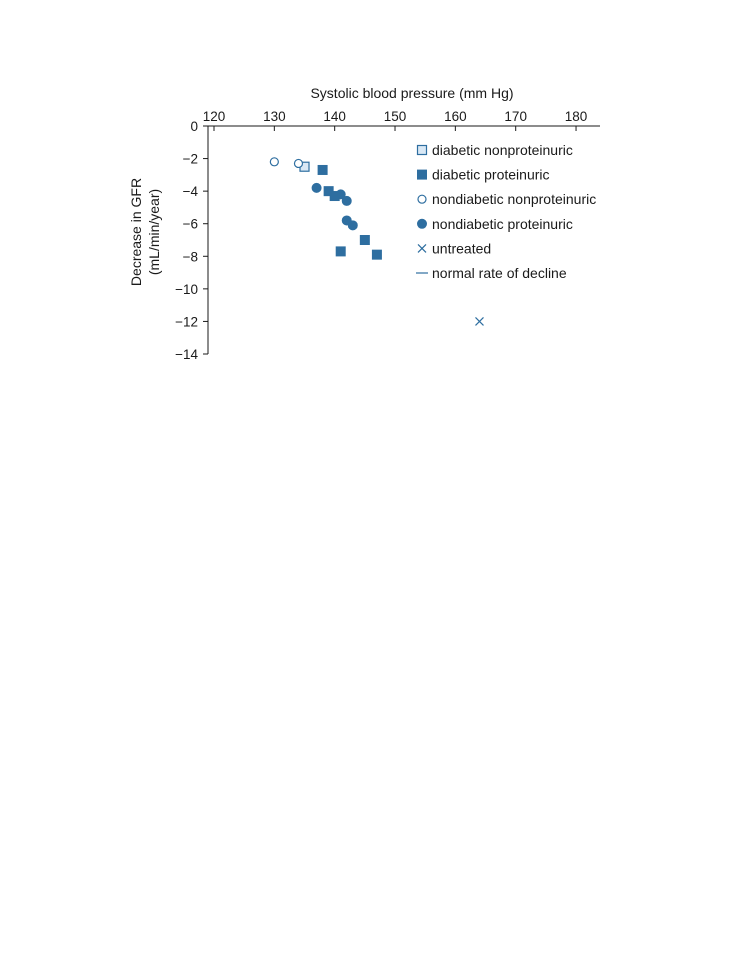 The image size is (741, 960). I want to click on legend-label: nondiabetic proteinuric, so click(502, 224).